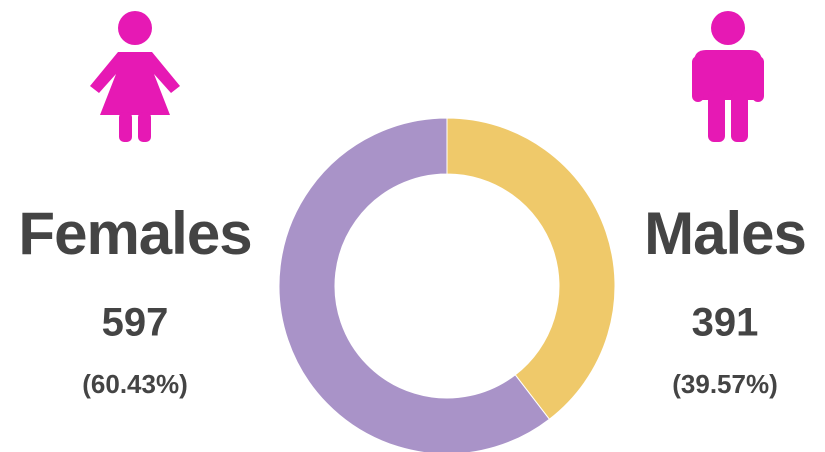  I want to click on female-icon, so click(135, 76).